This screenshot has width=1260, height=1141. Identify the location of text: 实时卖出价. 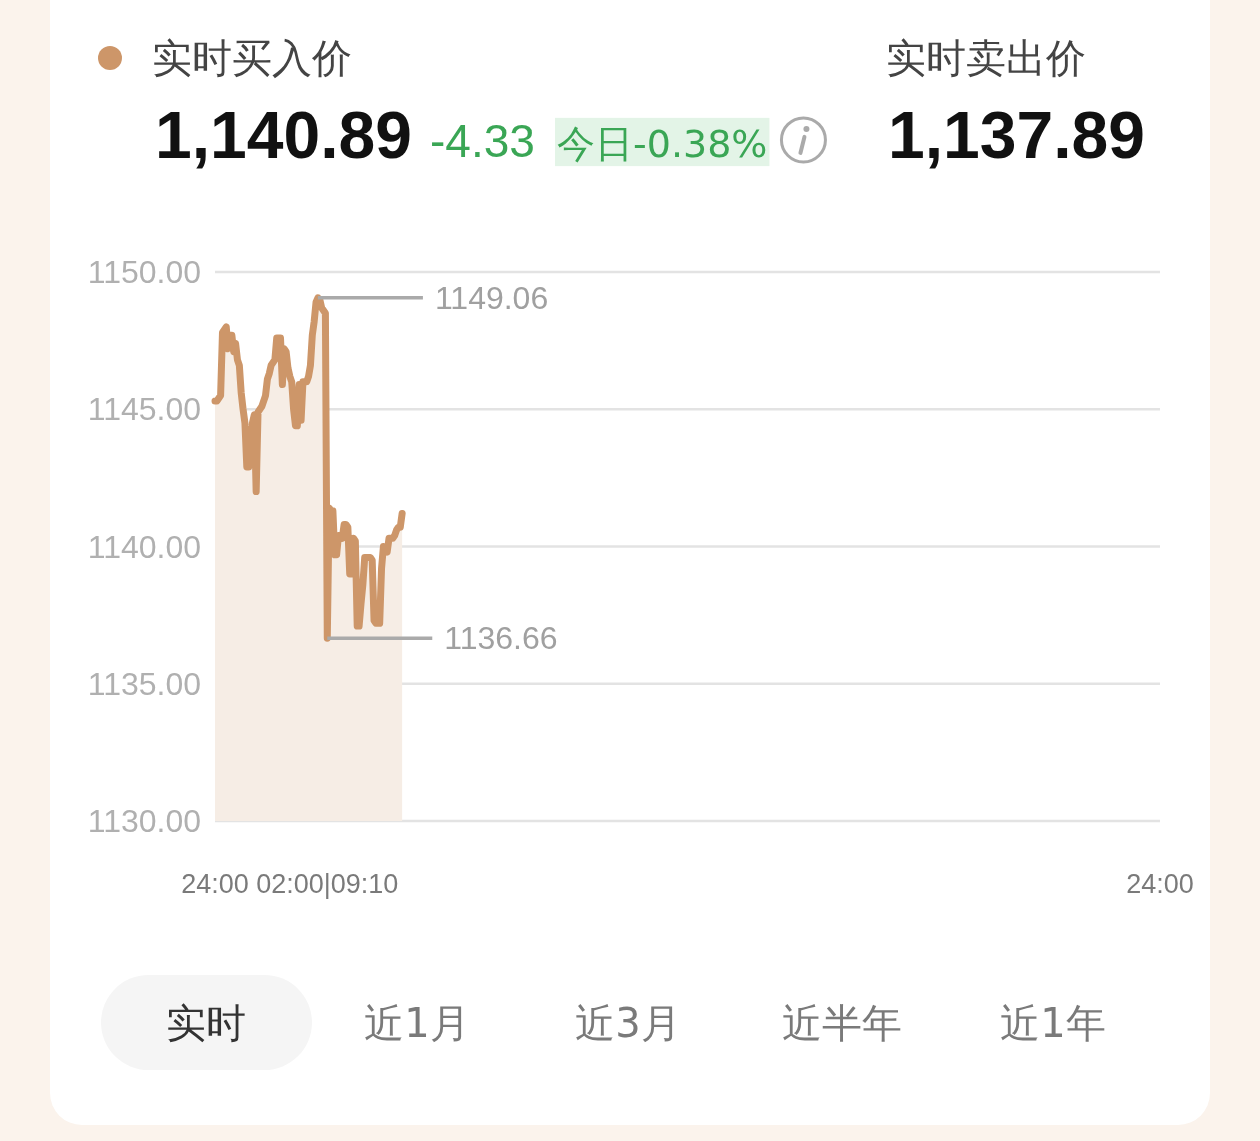
(986, 58).